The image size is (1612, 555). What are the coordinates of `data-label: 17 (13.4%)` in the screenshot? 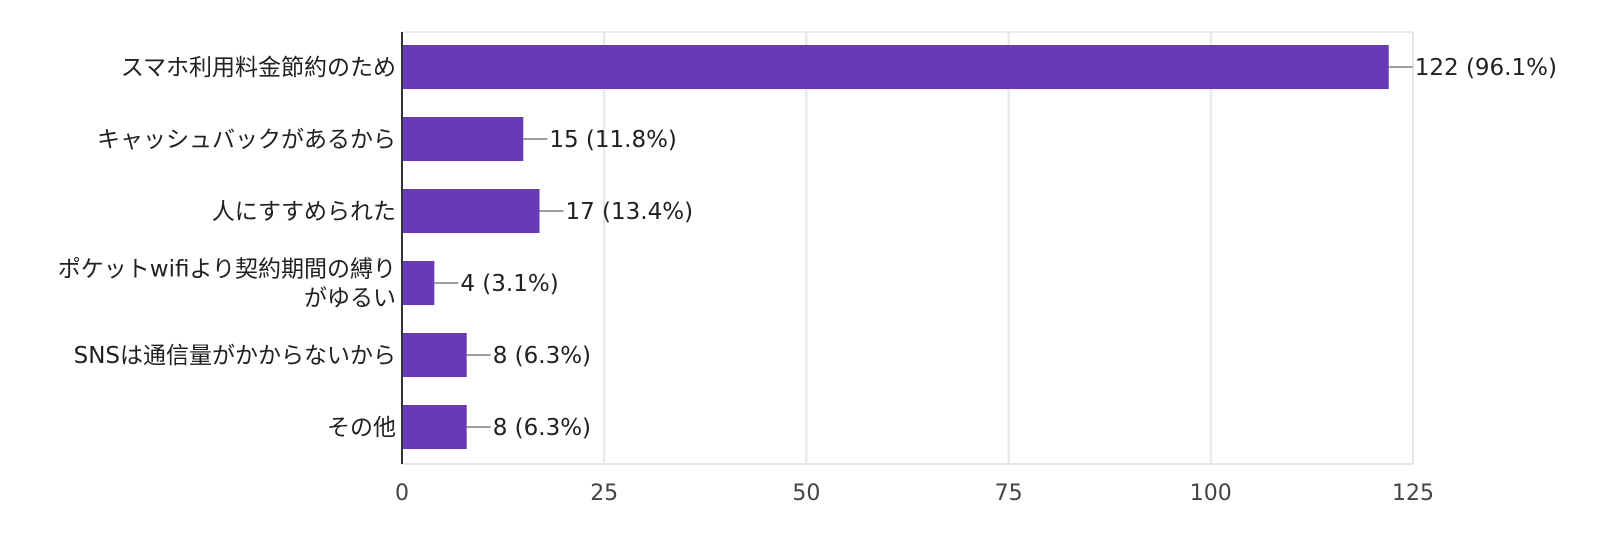 It's located at (629, 212).